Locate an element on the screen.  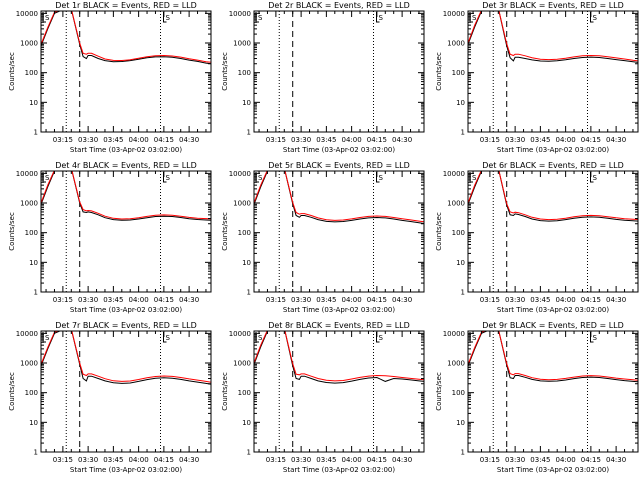
panel-9-xtick-label: 03:45 is located at coordinates (540, 460).